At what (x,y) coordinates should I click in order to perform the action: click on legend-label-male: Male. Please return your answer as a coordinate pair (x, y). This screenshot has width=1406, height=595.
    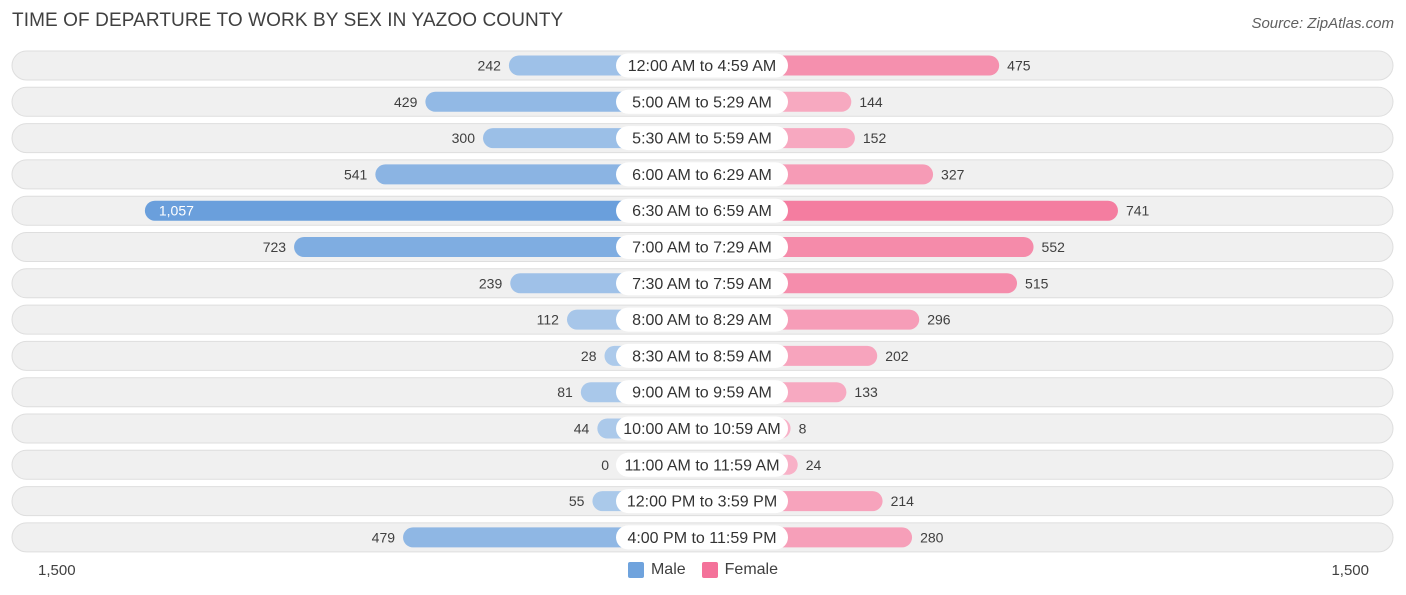
    Looking at the image, I should click on (668, 569).